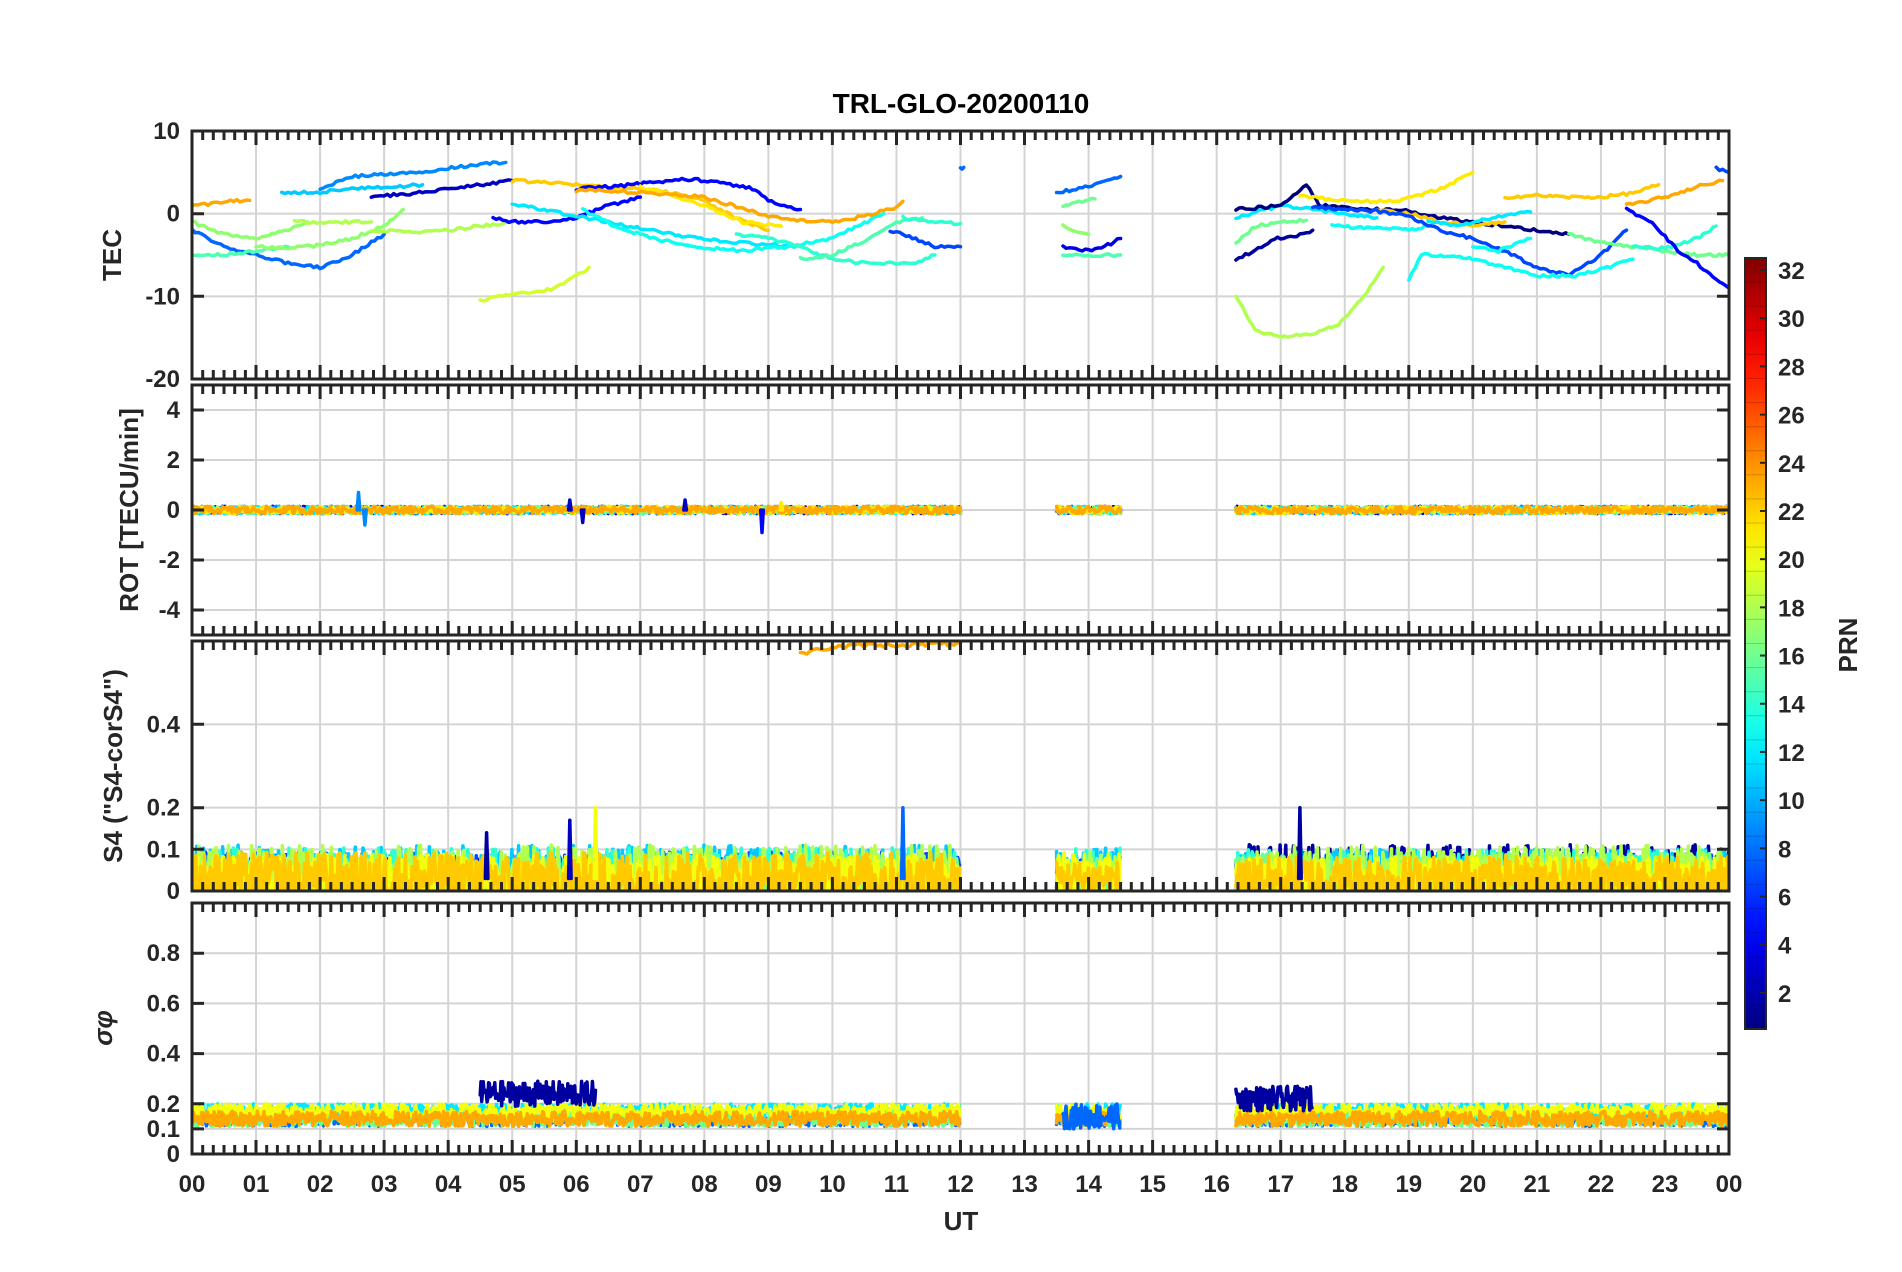 The height and width of the screenshot is (1272, 1902). Describe the element at coordinates (896, 1184) in the screenshot. I see `x-tick-label: 11` at that location.